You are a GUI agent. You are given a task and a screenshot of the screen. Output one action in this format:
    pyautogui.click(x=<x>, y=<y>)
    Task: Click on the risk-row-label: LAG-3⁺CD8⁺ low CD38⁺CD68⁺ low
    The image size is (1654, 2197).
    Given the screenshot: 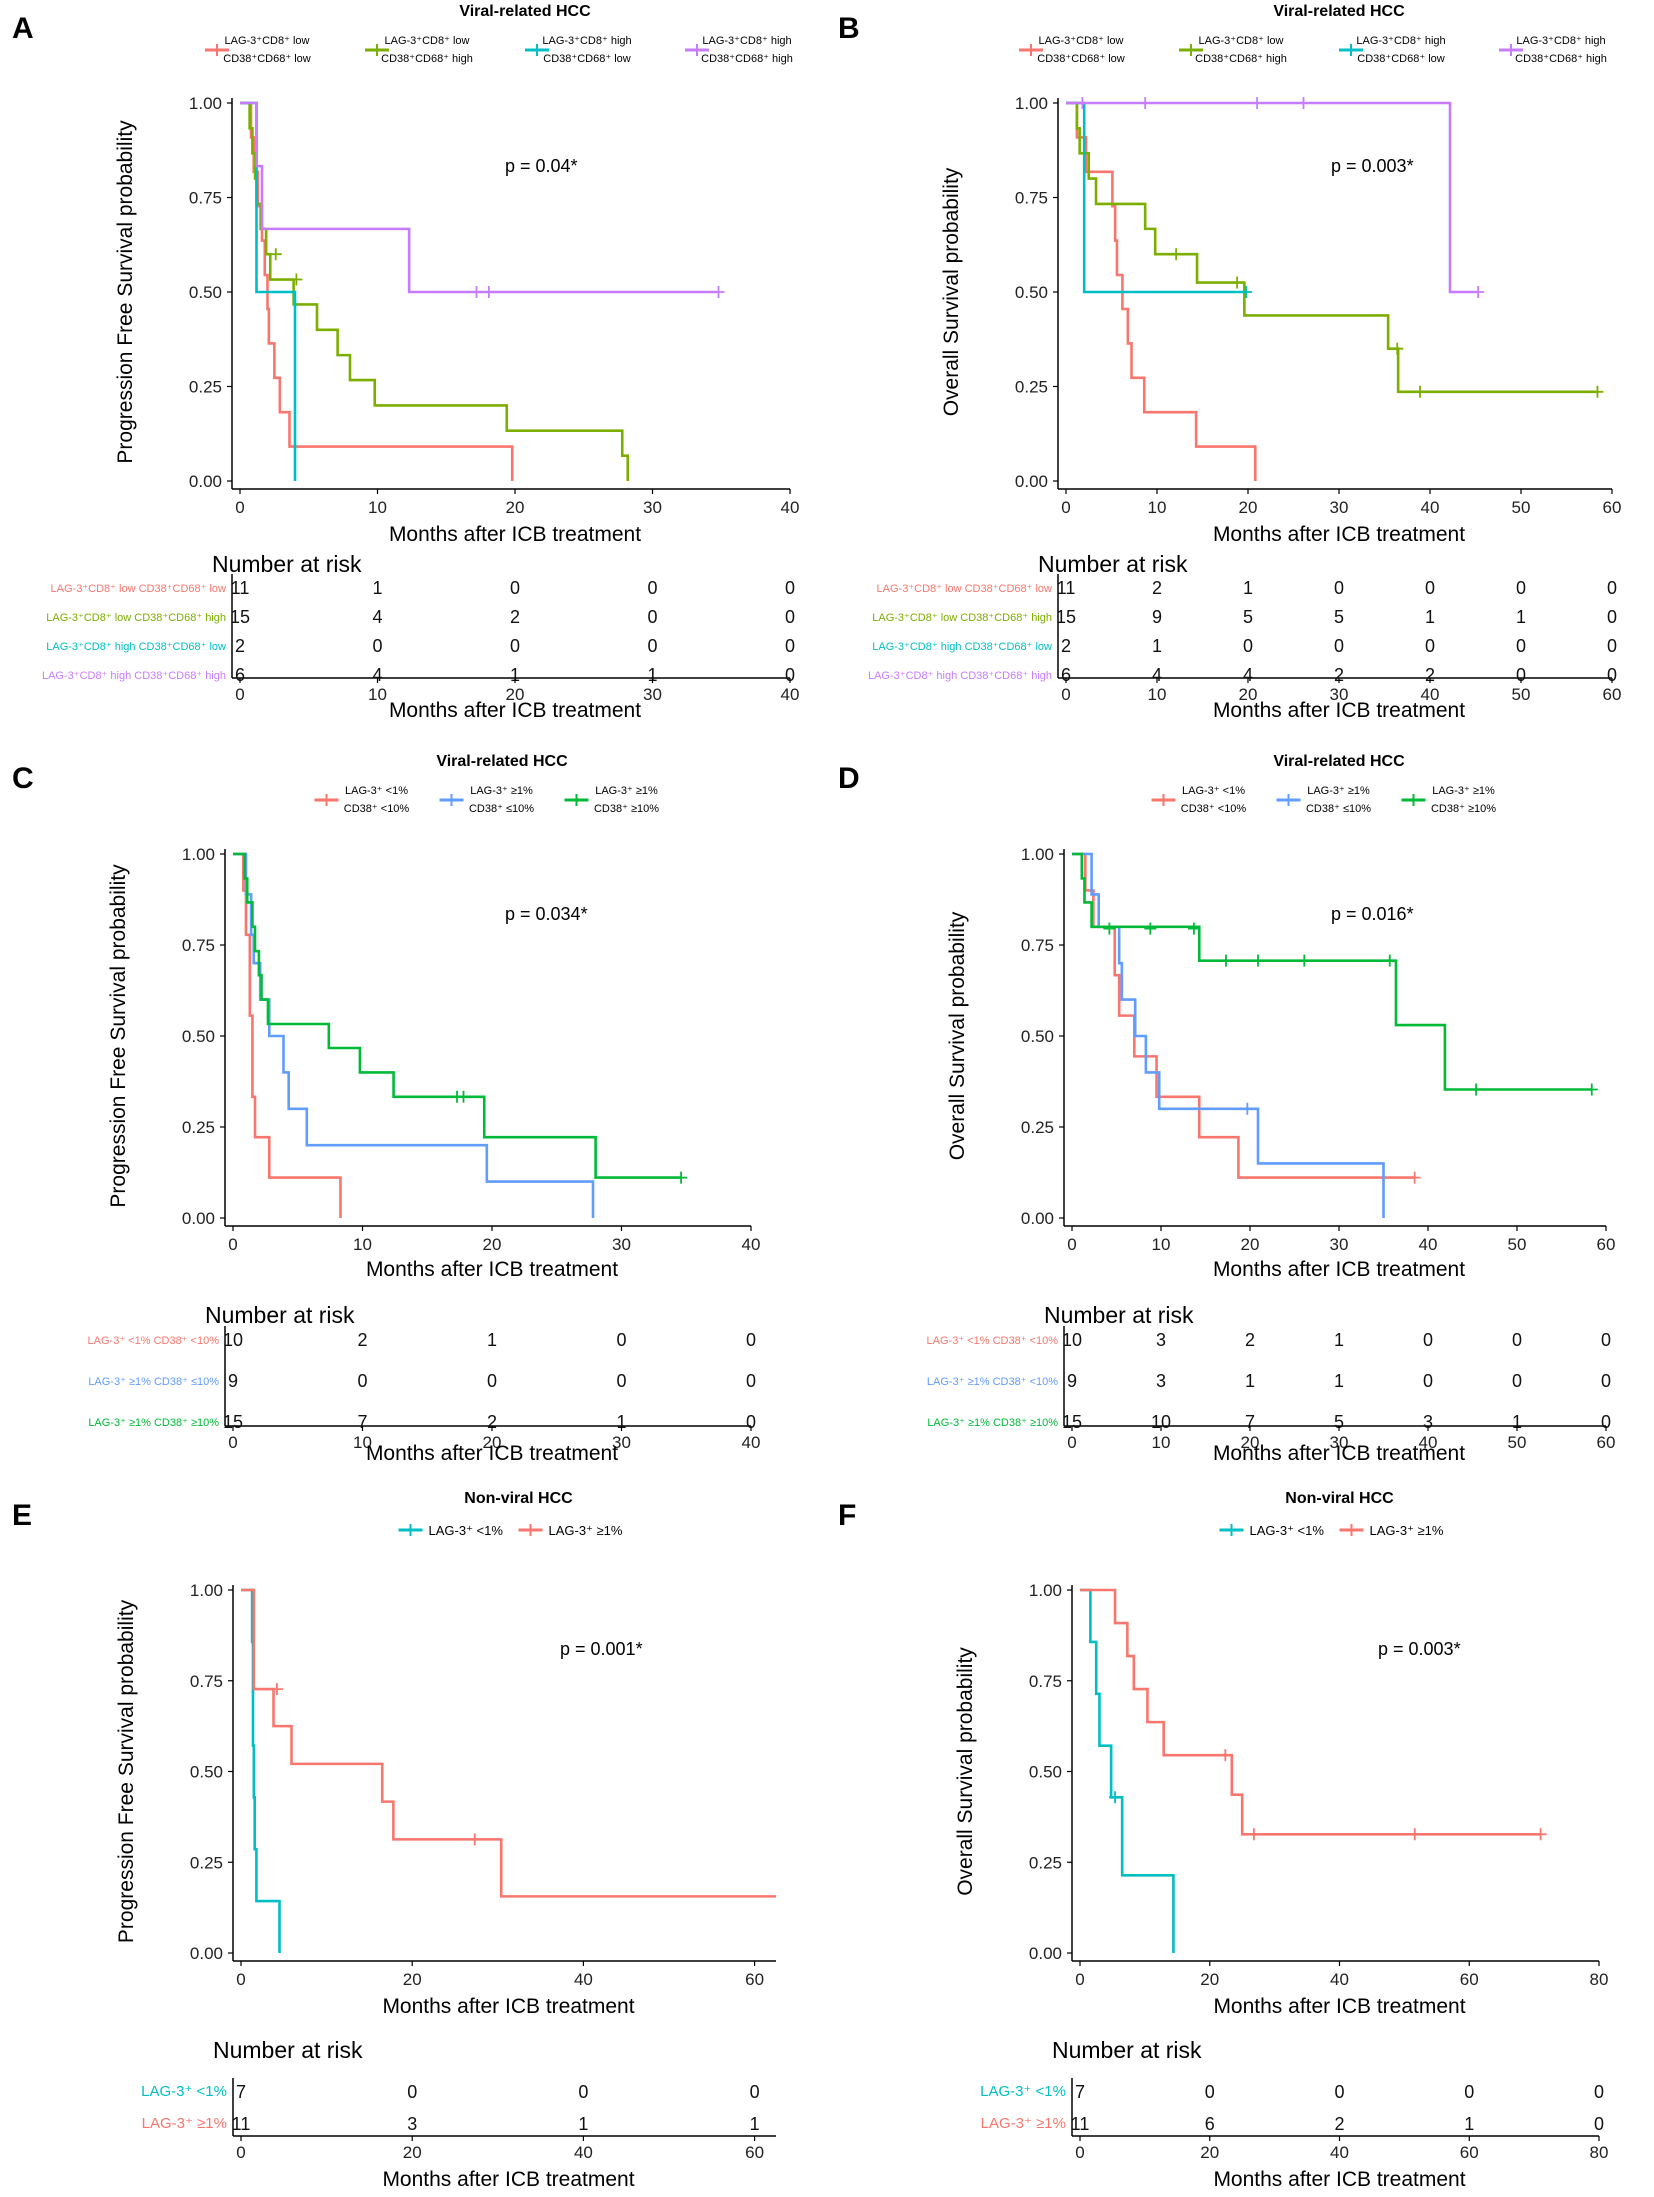 What is the action you would take?
    pyautogui.click(x=965, y=589)
    